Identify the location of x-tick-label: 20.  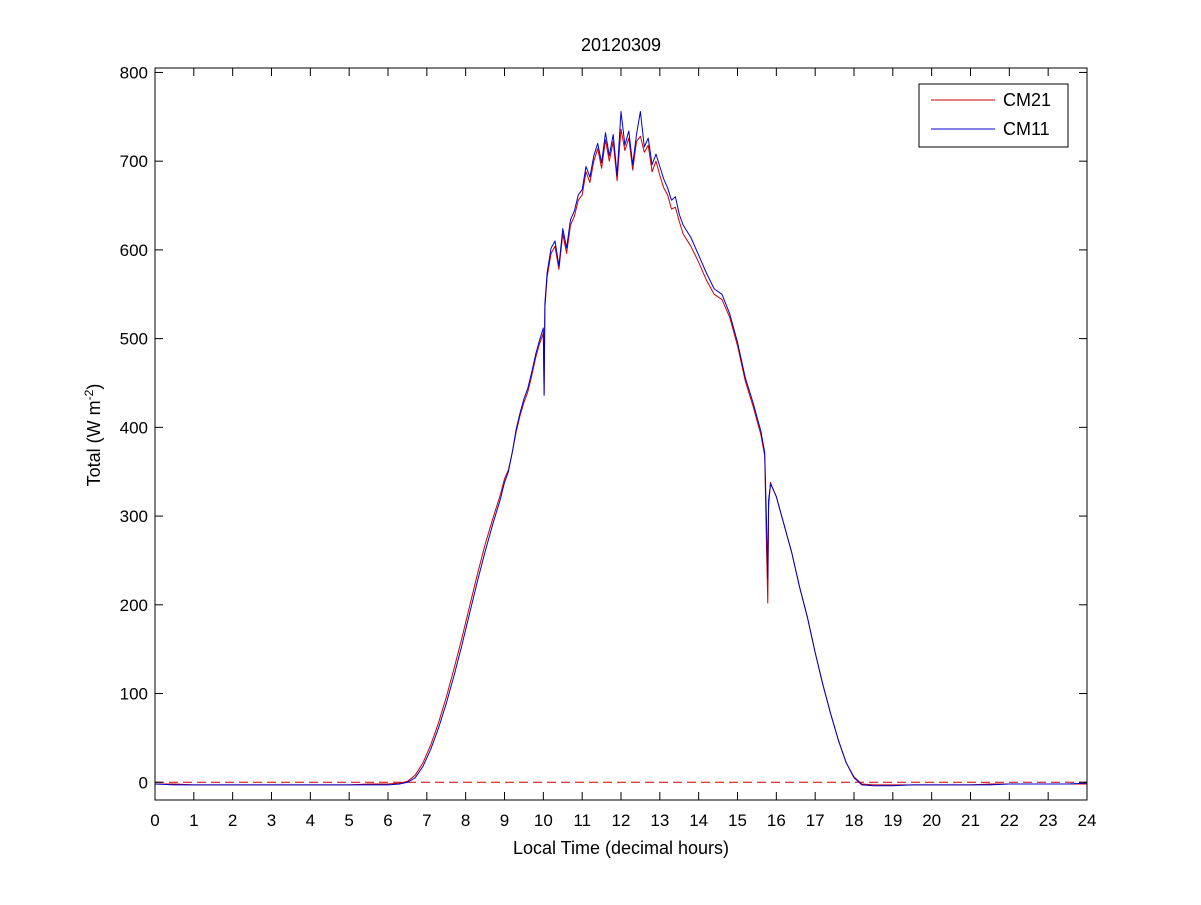
(931, 820).